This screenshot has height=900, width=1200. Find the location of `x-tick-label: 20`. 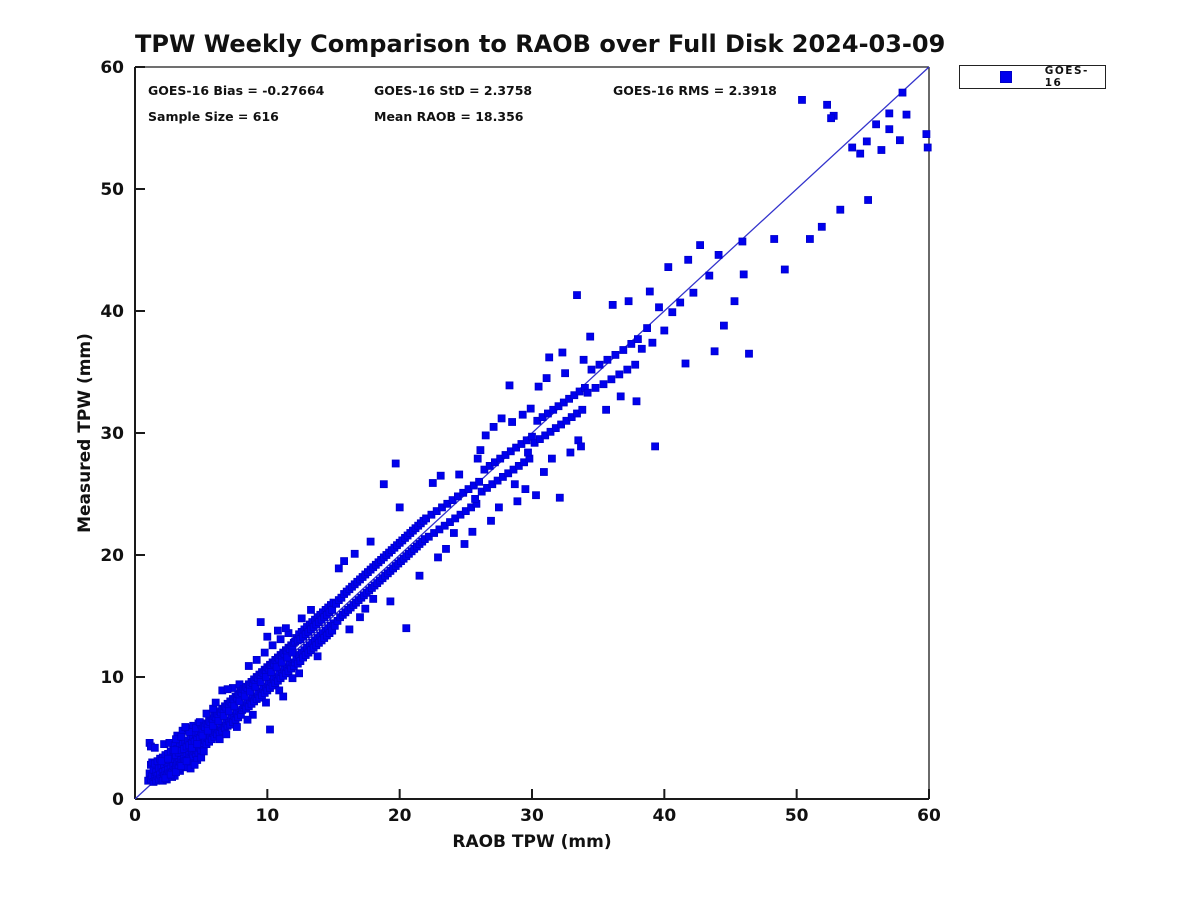

x-tick-label: 20 is located at coordinates (400, 816).